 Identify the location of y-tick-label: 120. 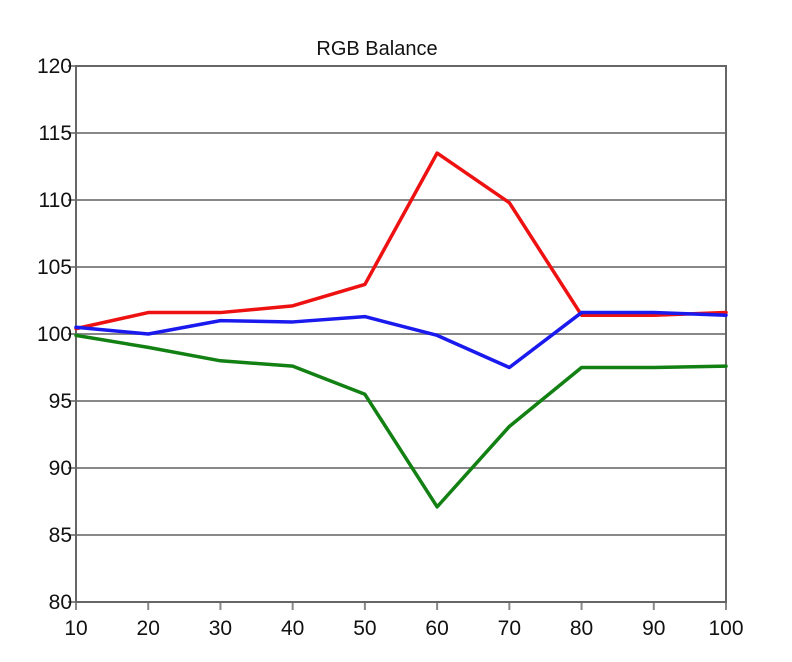
(54, 66).